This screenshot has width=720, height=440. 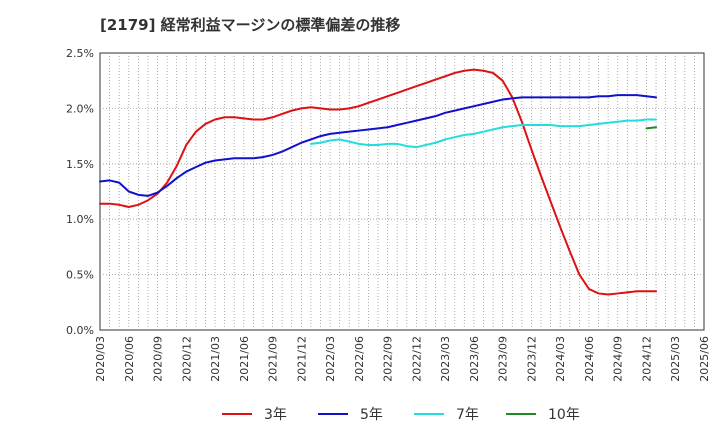 I want to click on y-tick-label: 1.0%, so click(x=80, y=219).